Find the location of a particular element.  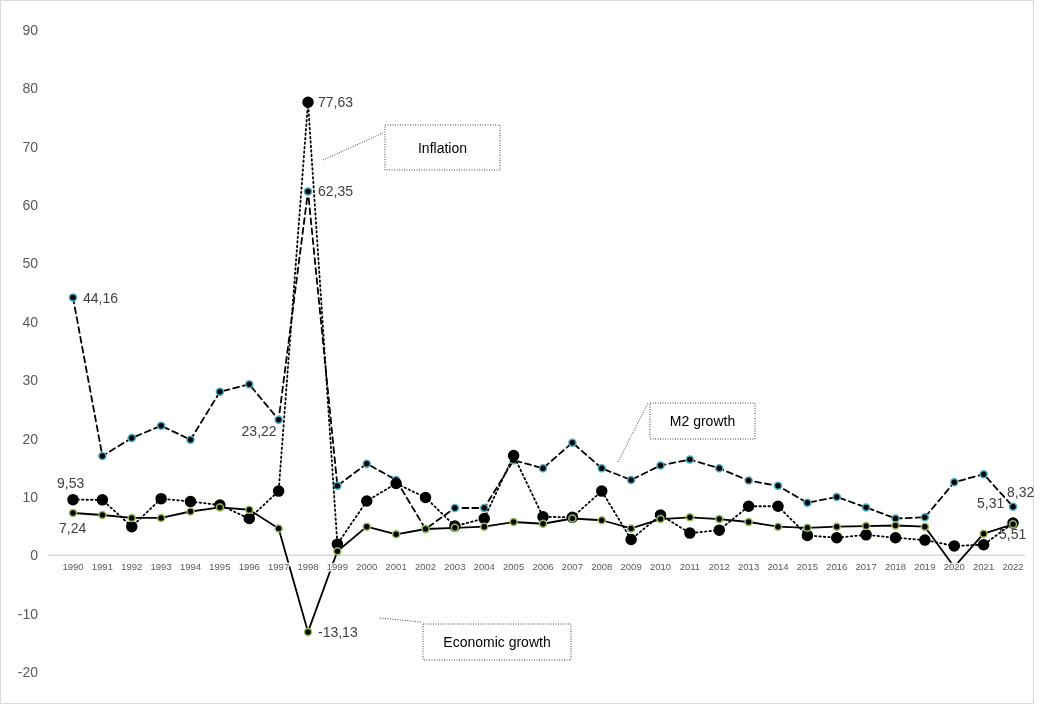

x-tick-label: 2002 is located at coordinates (425, 567).